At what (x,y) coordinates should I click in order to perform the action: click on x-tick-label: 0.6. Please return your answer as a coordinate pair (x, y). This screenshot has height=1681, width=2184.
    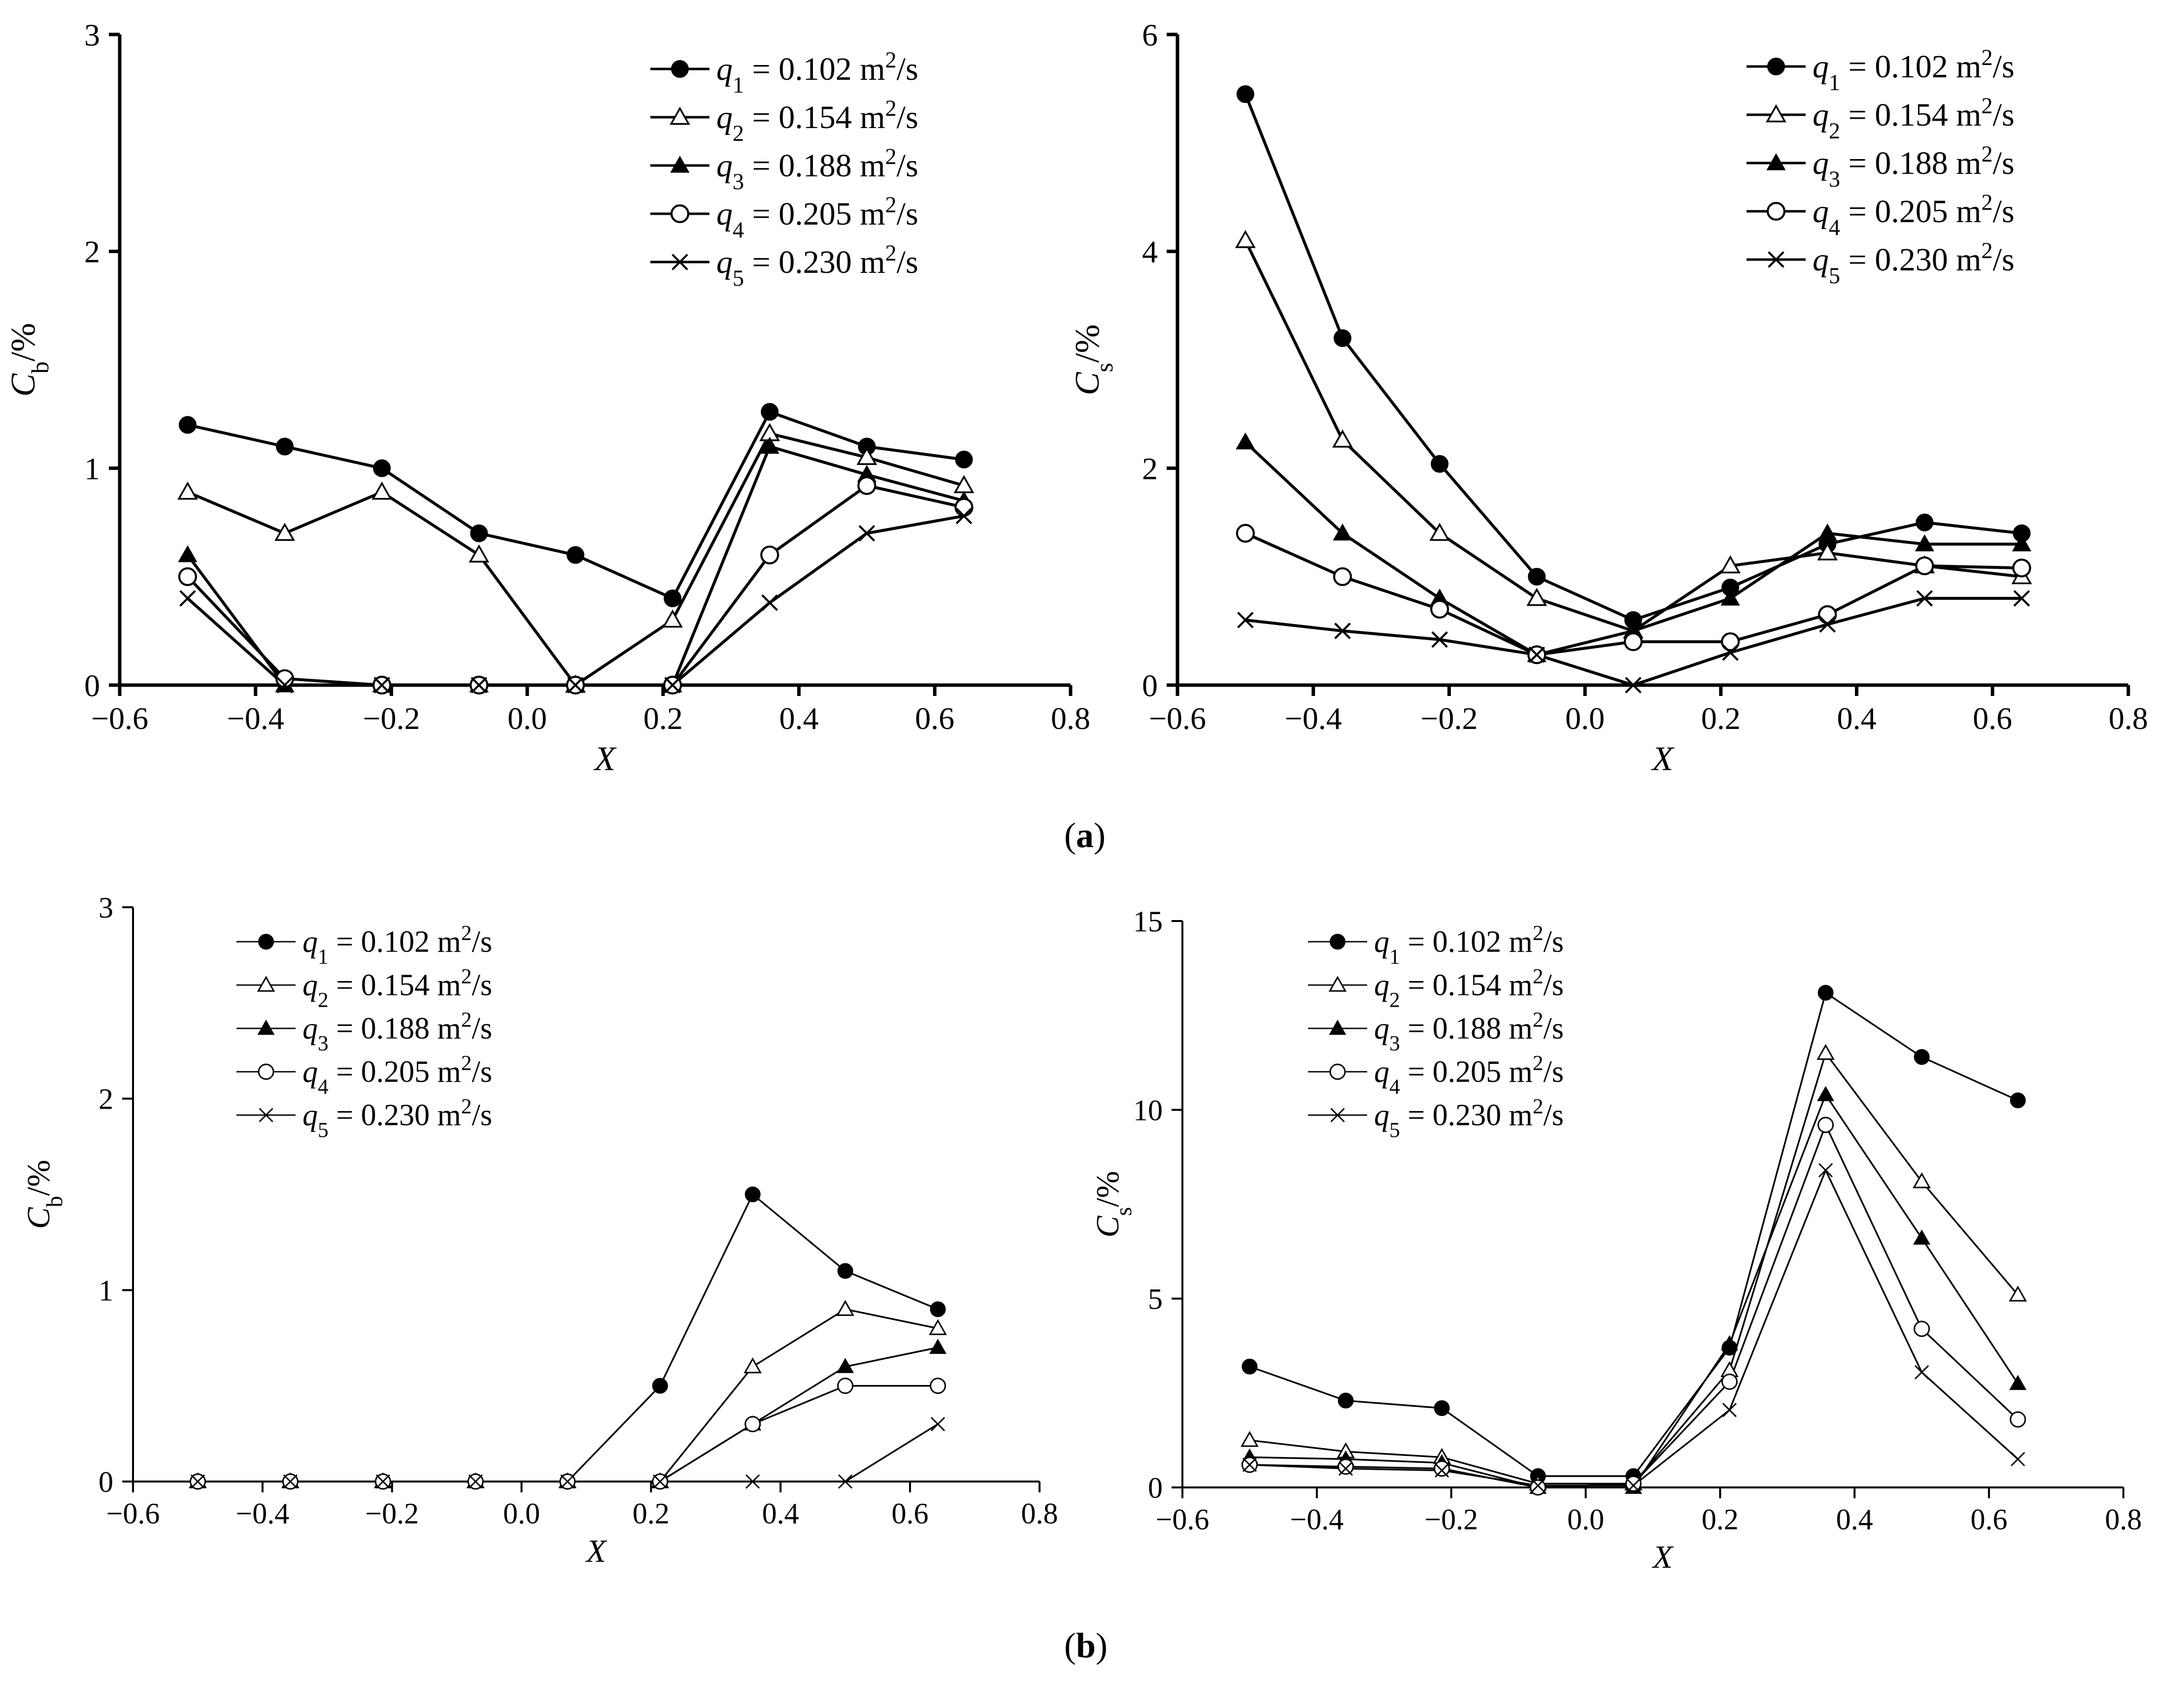
    Looking at the image, I should click on (1992, 718).